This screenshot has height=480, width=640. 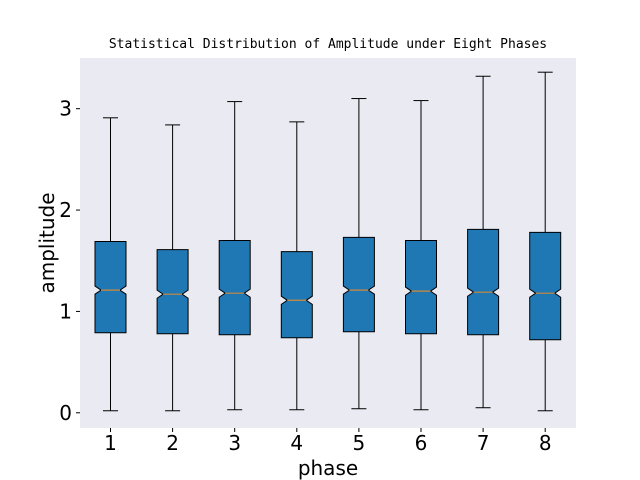 I want to click on x-axis-label: phase, so click(x=328, y=468).